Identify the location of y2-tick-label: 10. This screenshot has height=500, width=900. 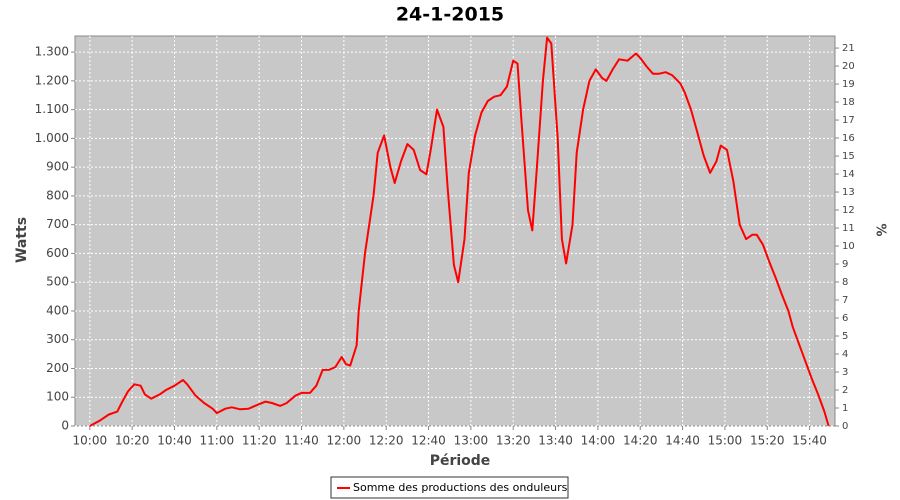
(848, 246).